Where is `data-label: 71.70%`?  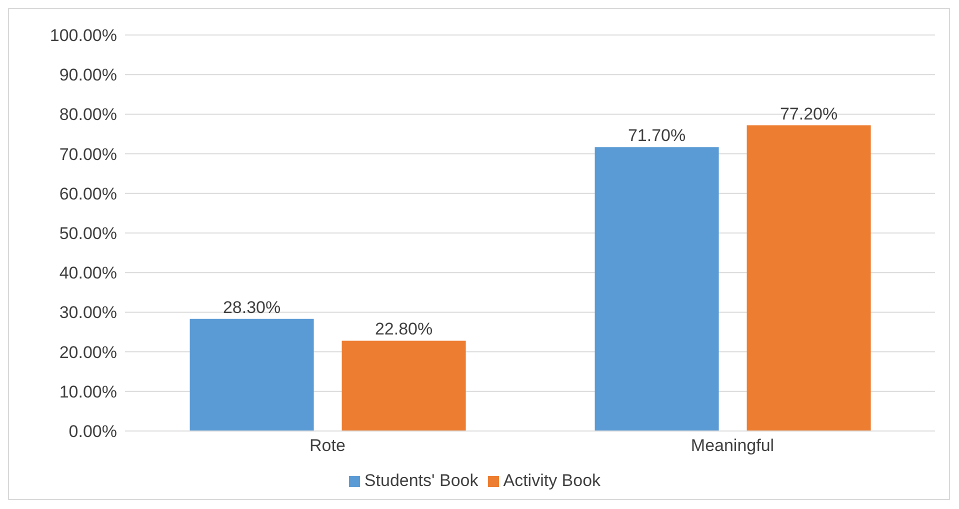
data-label: 71.70% is located at coordinates (657, 136).